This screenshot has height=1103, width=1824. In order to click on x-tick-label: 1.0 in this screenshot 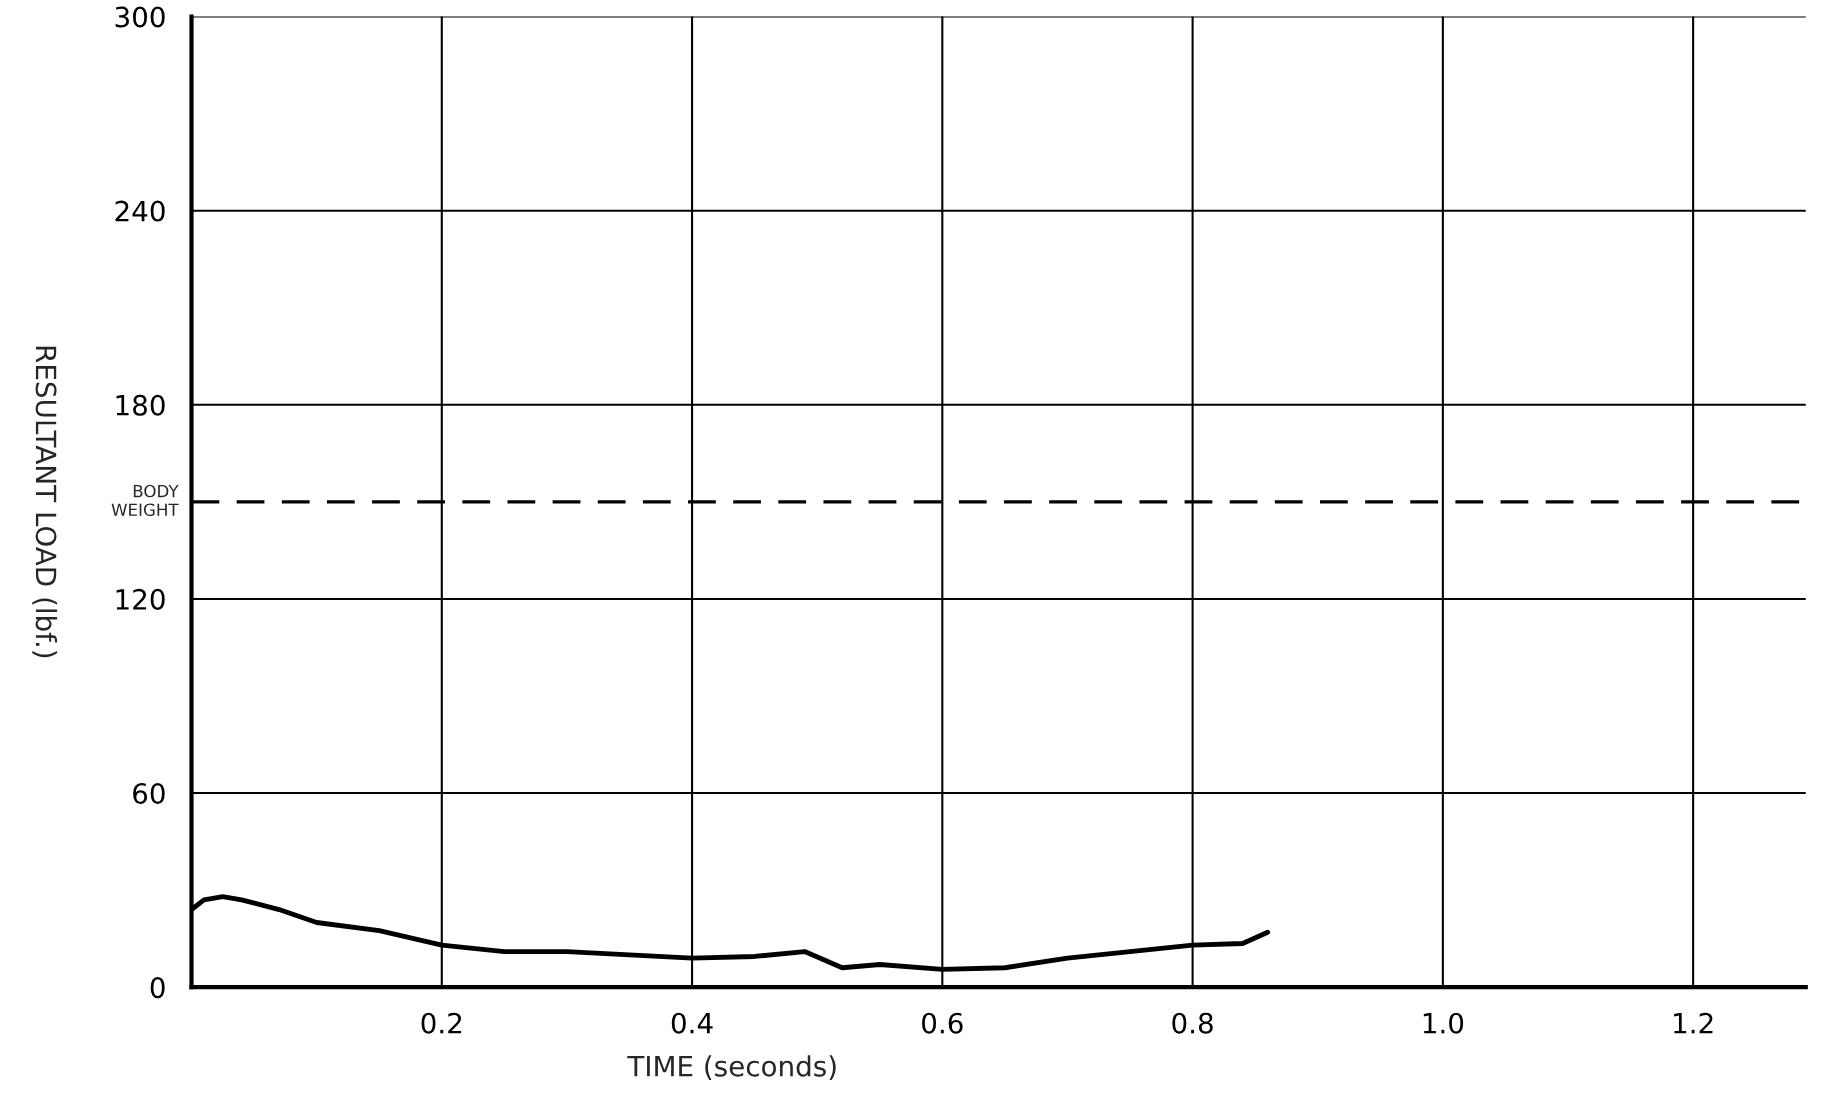, I will do `click(1443, 1023)`.